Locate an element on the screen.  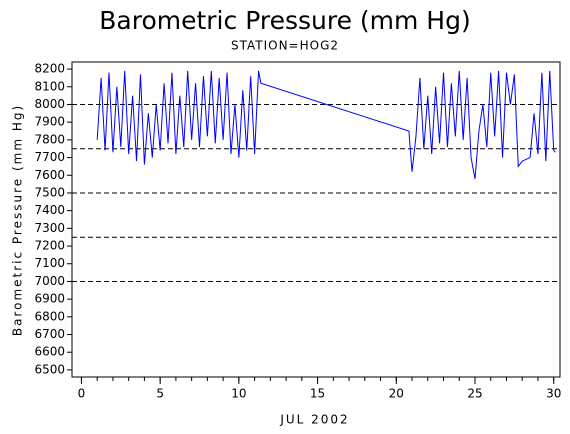
y-tick-label: 6700 is located at coordinates (49, 334).